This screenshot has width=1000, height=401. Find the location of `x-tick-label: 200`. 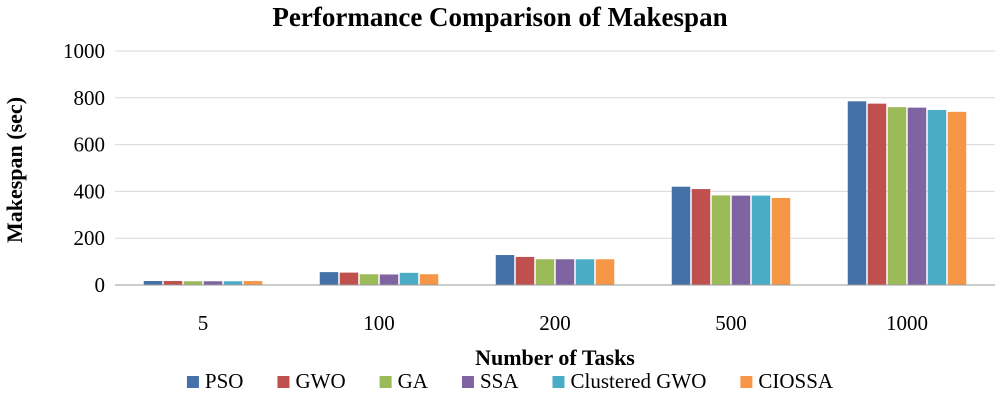

x-tick-label: 200 is located at coordinates (555, 323).